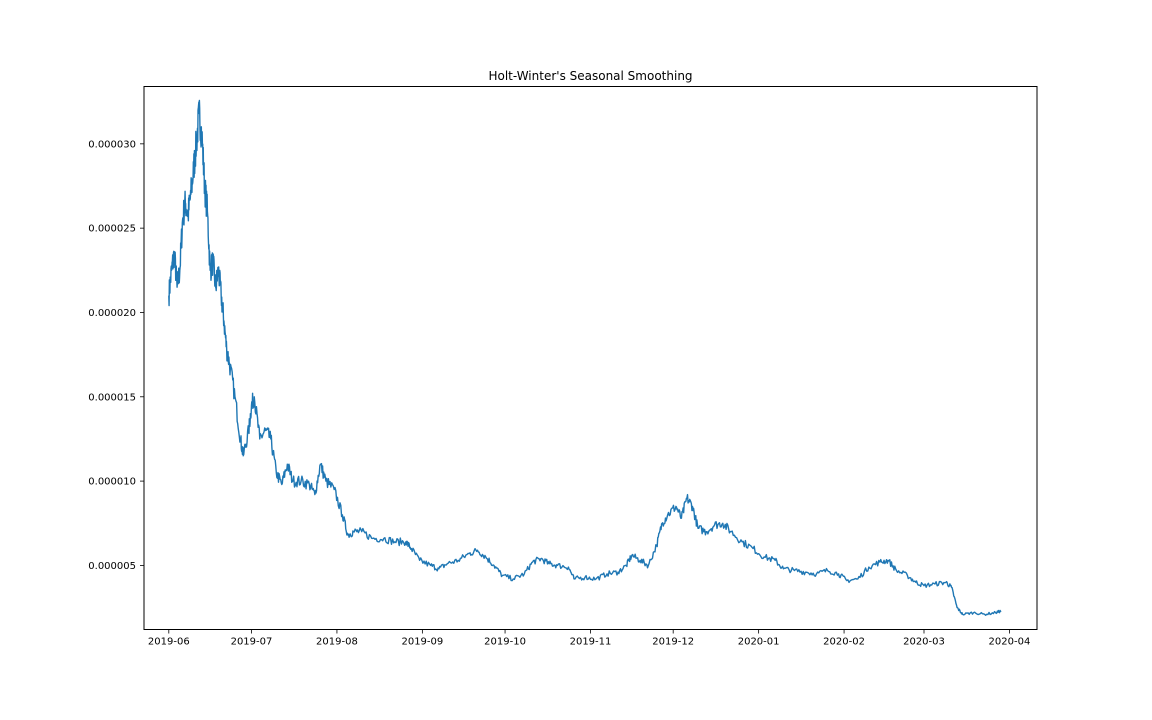 The height and width of the screenshot is (720, 1152). I want to click on x-tick-label: 2019-09, so click(422, 642).